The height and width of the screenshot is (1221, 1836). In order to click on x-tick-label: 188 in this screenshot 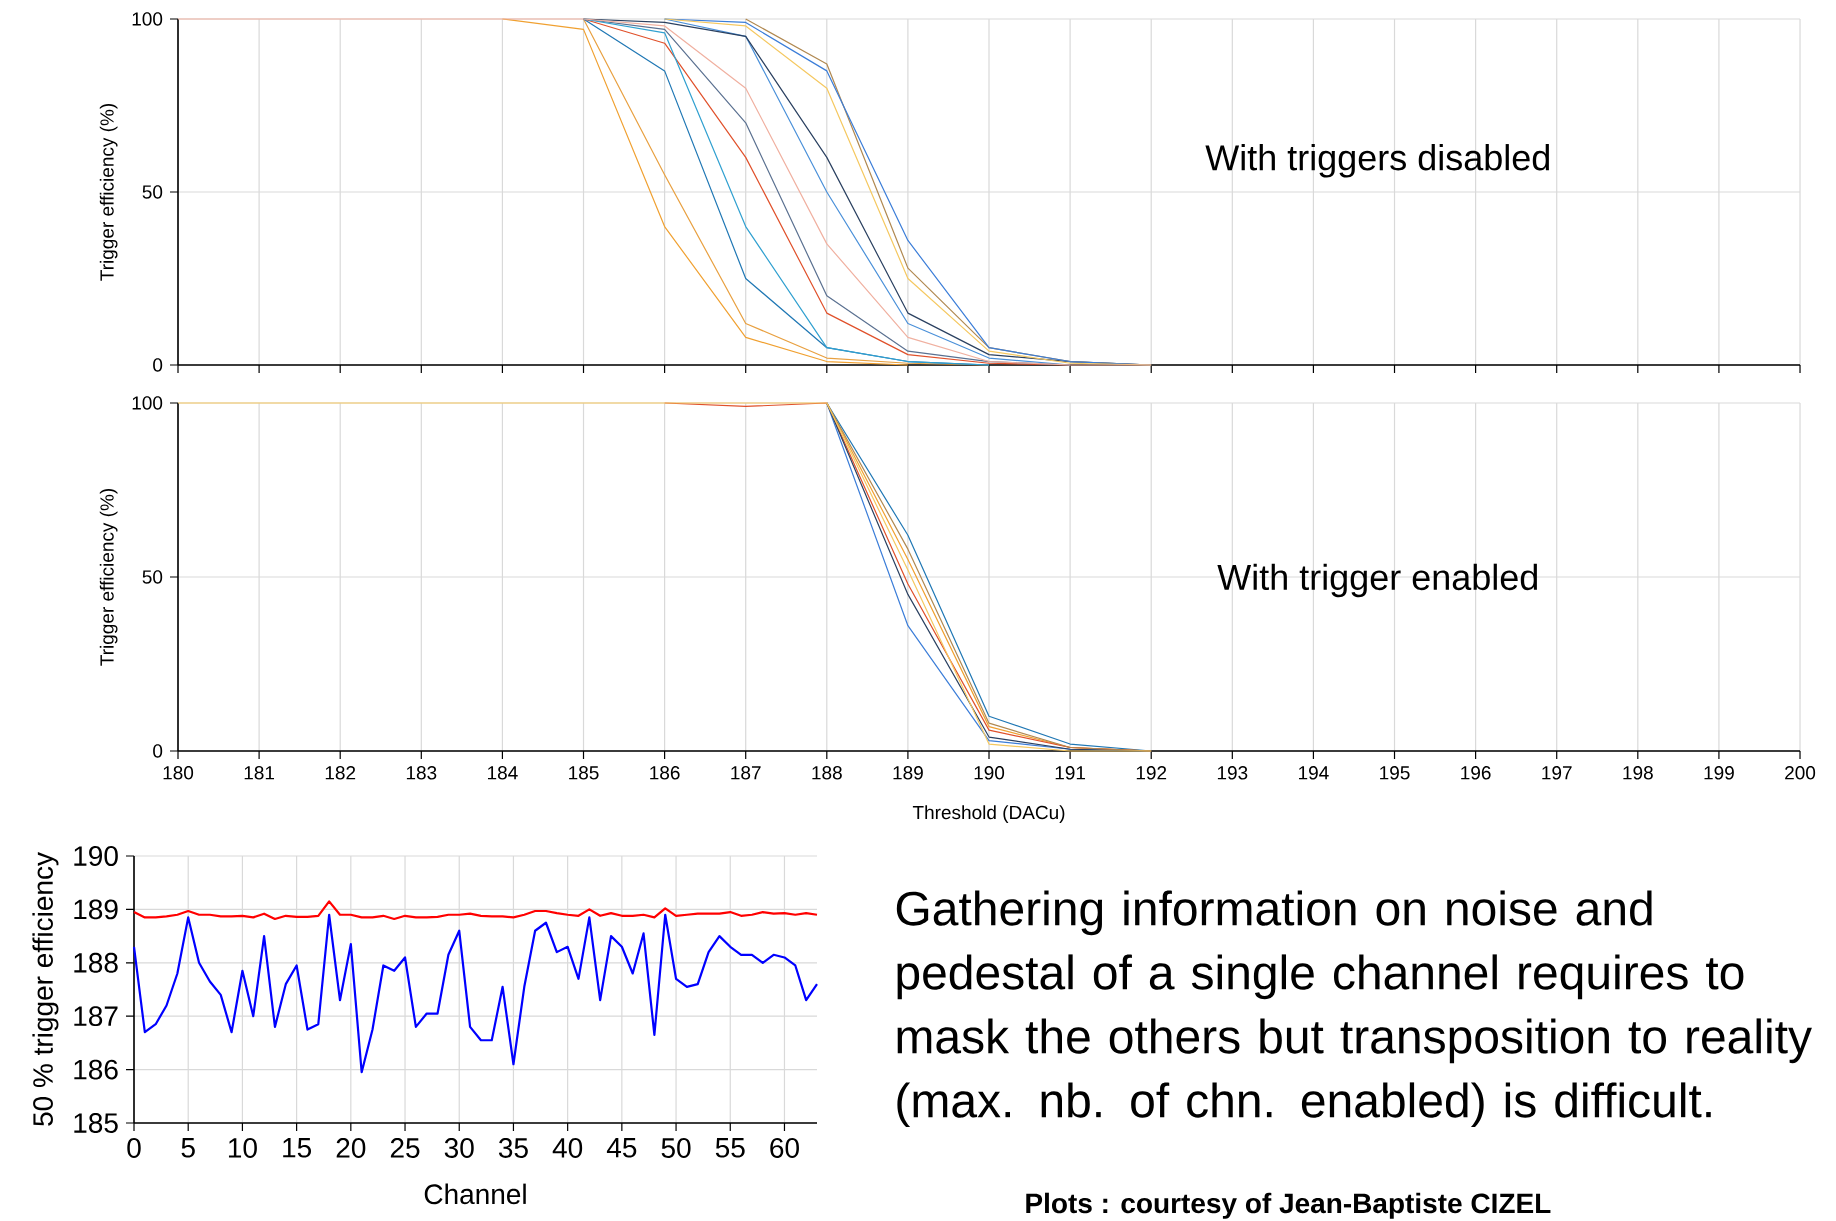, I will do `click(827, 773)`.